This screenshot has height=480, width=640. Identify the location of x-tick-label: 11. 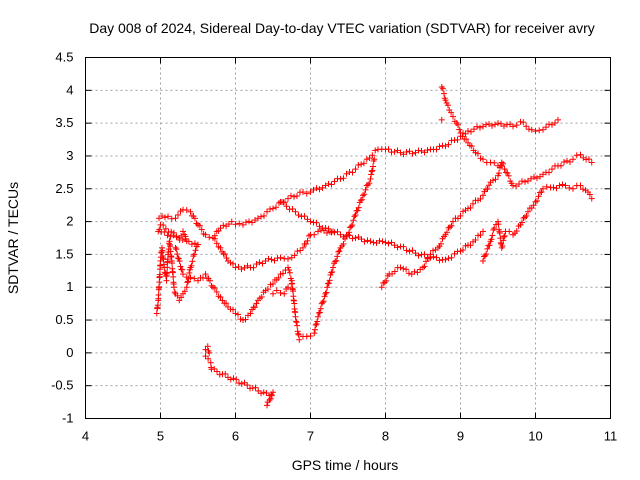
(611, 436).